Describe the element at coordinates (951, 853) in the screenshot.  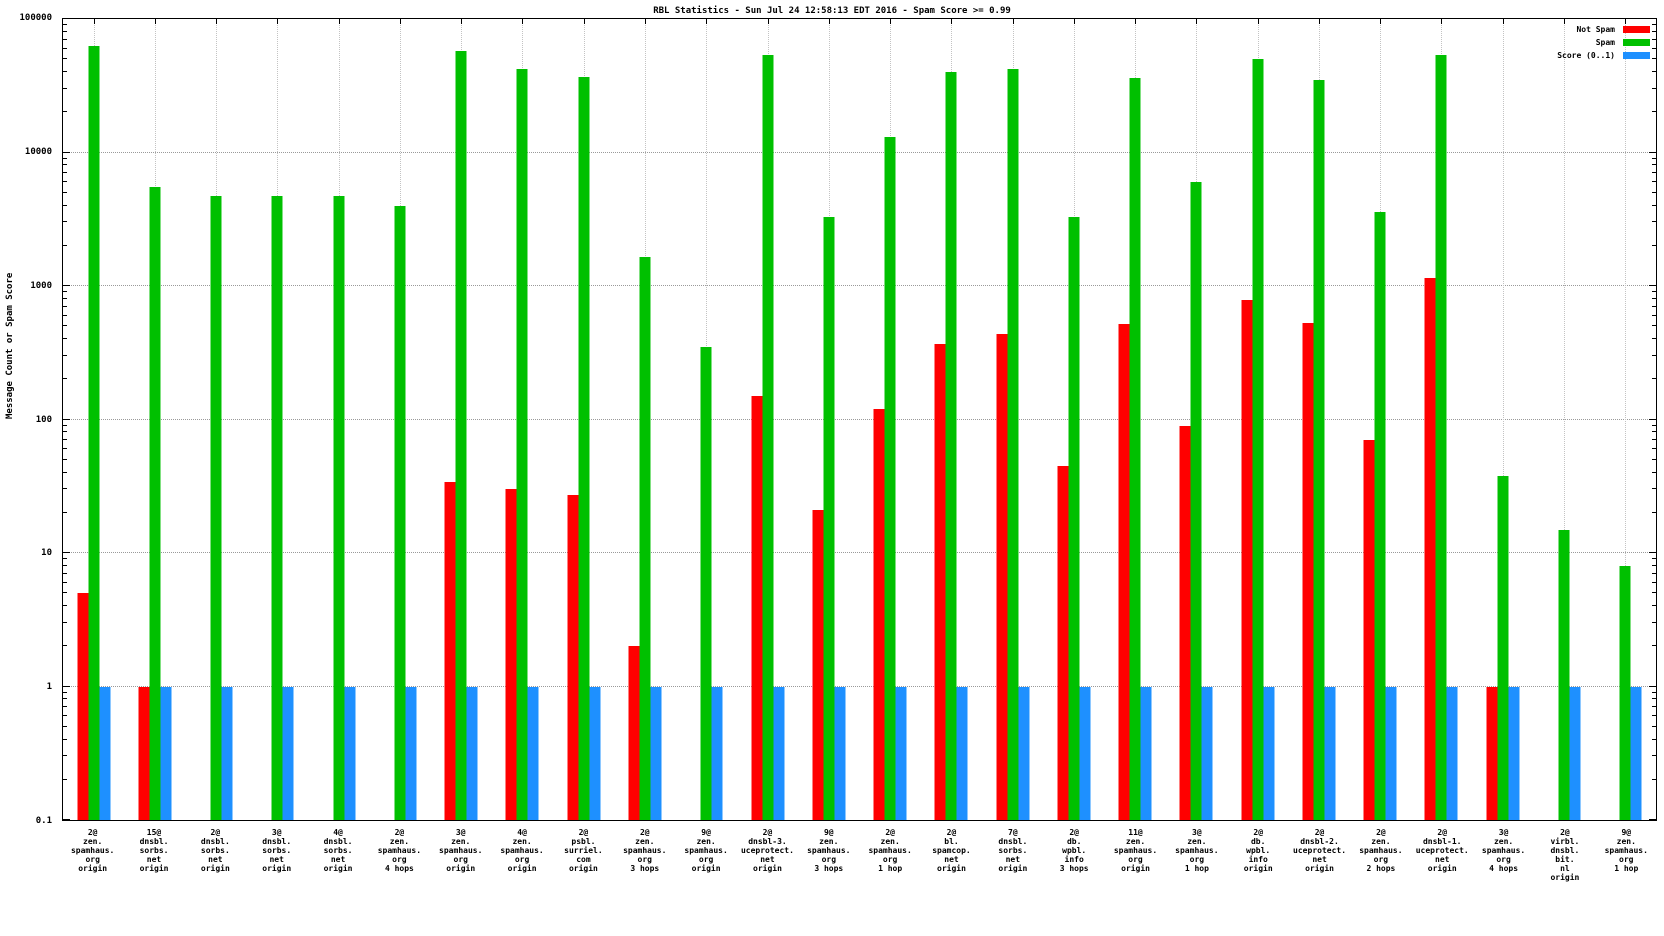
I see `x-category-label: 2@ bl. spamcop. net origin` at that location.